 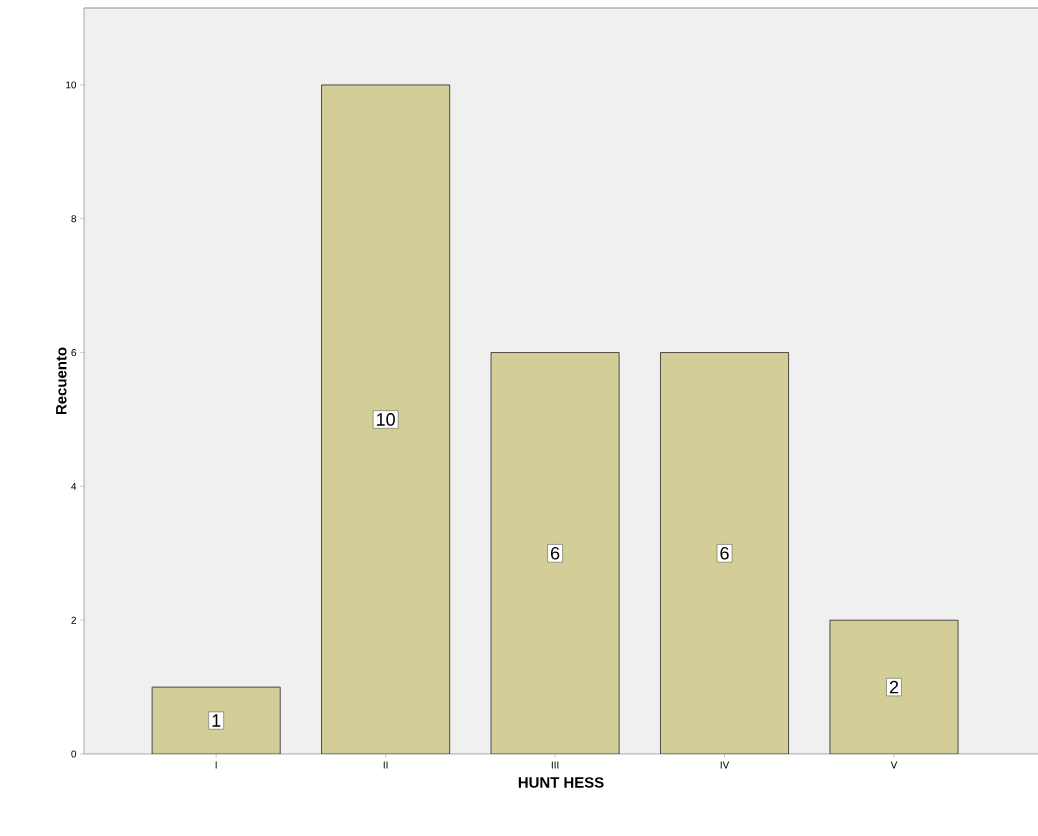 What do you see at coordinates (74, 486) in the screenshot?
I see `y-tick-label: 4` at bounding box center [74, 486].